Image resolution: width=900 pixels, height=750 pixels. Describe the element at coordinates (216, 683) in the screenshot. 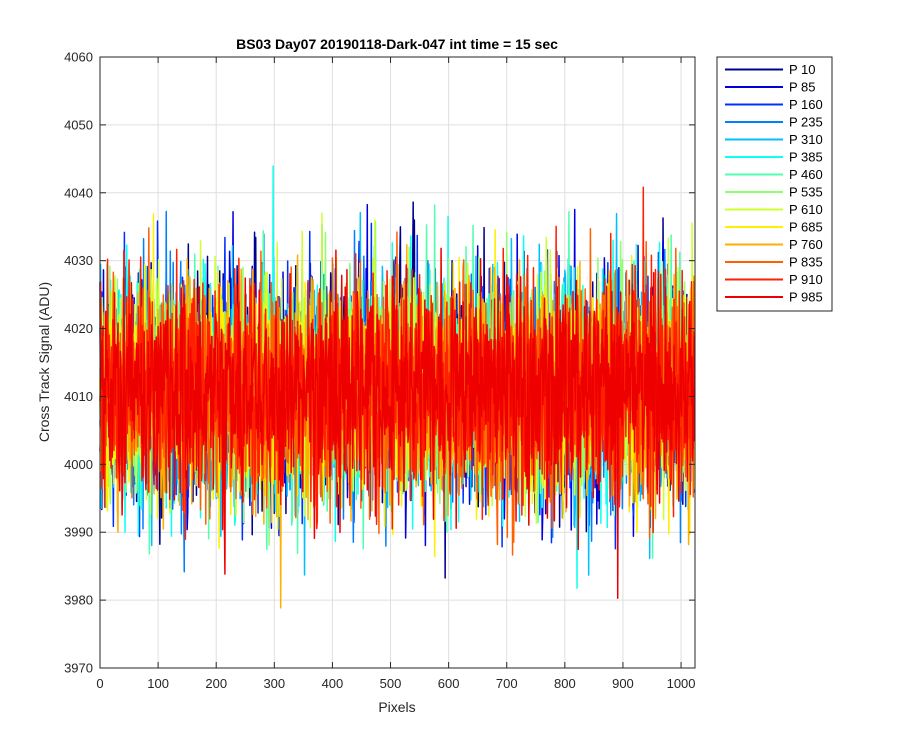

I see `x-tick-label: 200` at that location.